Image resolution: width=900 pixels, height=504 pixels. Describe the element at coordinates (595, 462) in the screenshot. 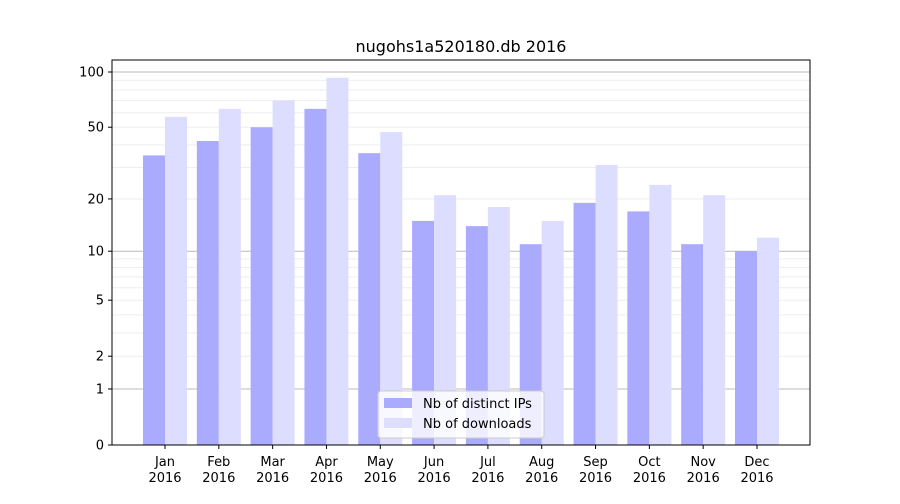

I see `x-tick-label: Sep` at that location.